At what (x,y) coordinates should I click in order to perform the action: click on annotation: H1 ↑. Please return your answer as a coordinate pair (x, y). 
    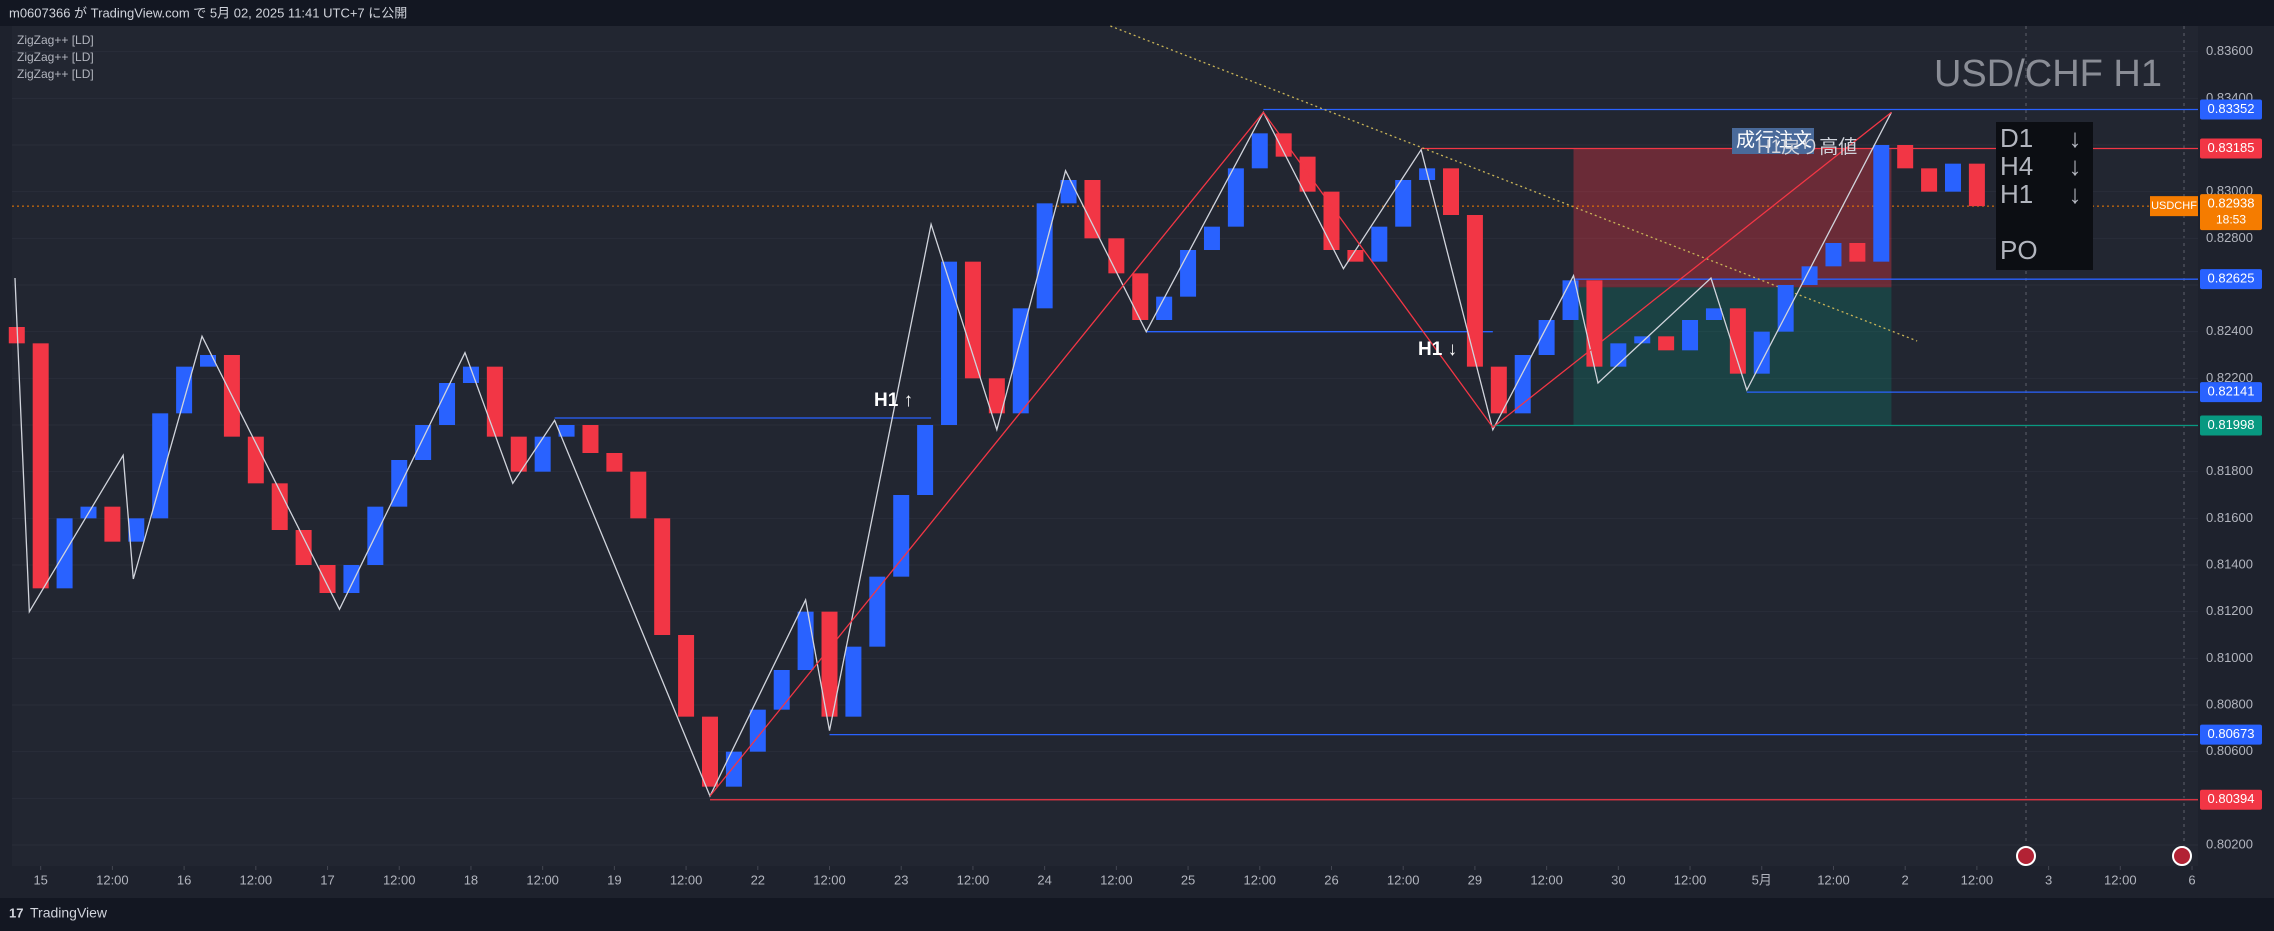
    Looking at the image, I should click on (893, 400).